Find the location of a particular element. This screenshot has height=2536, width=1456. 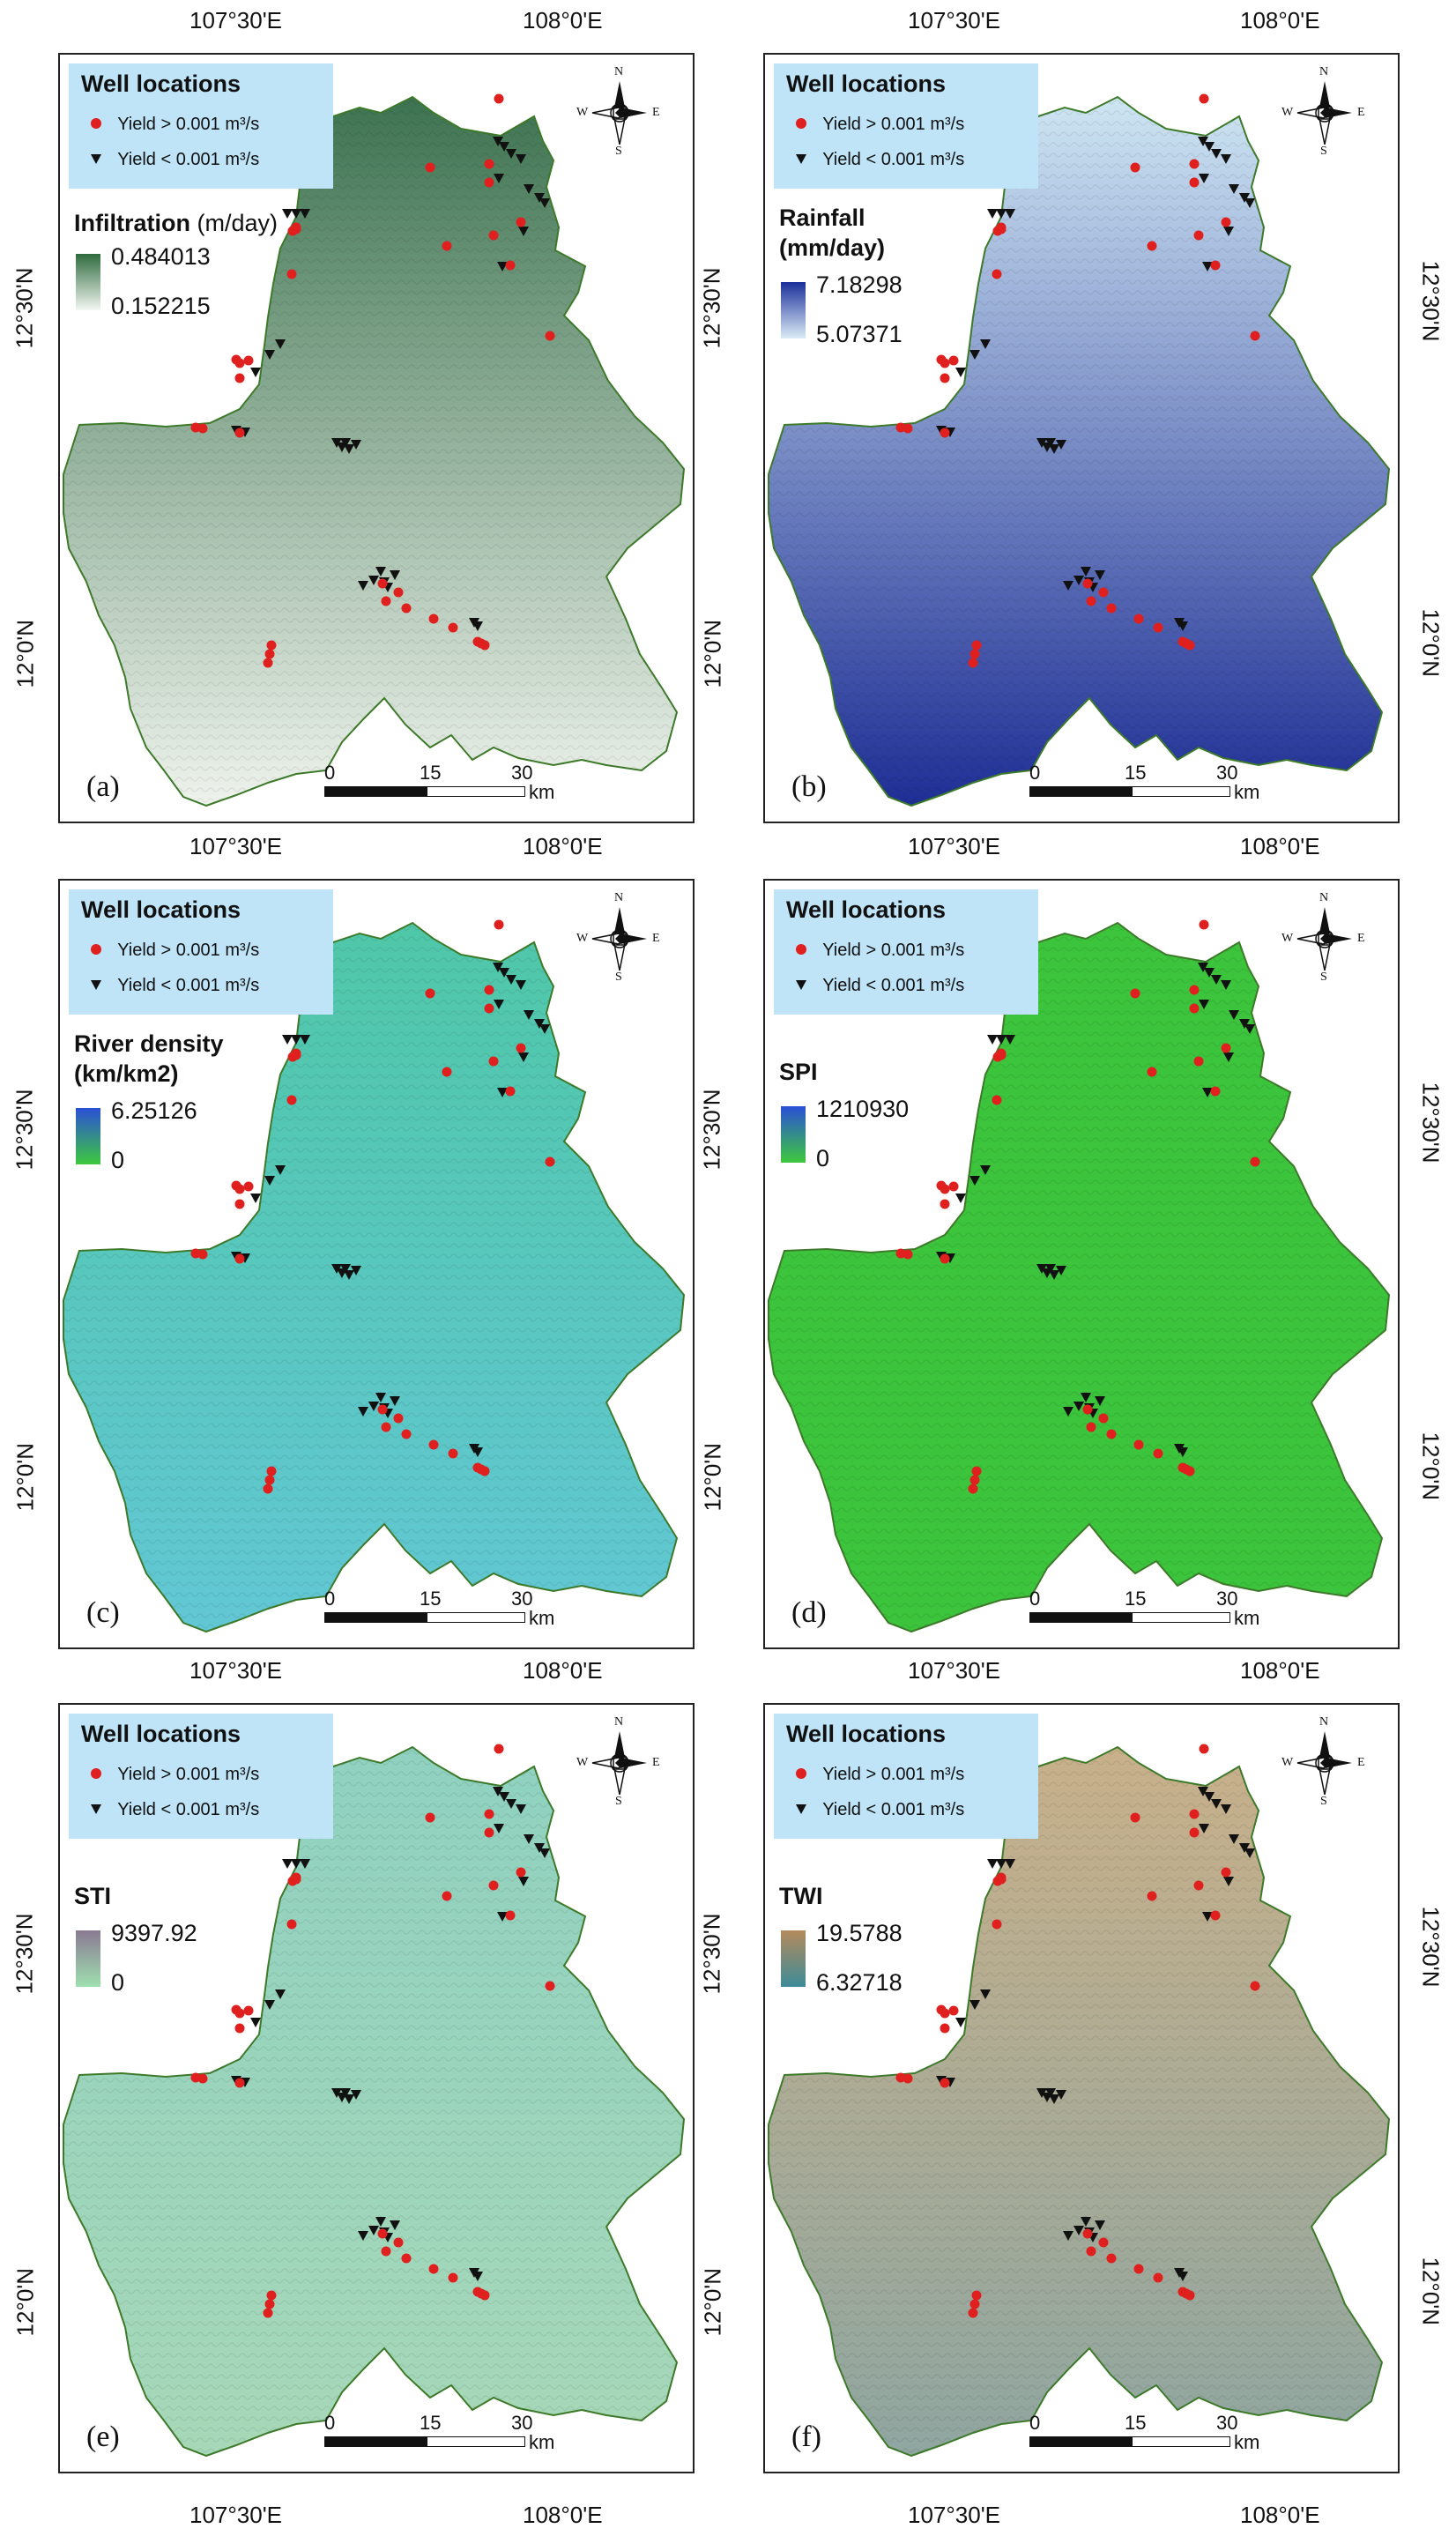

legend-row-high: Yield > 0.001 m³/s is located at coordinates (879, 1775).